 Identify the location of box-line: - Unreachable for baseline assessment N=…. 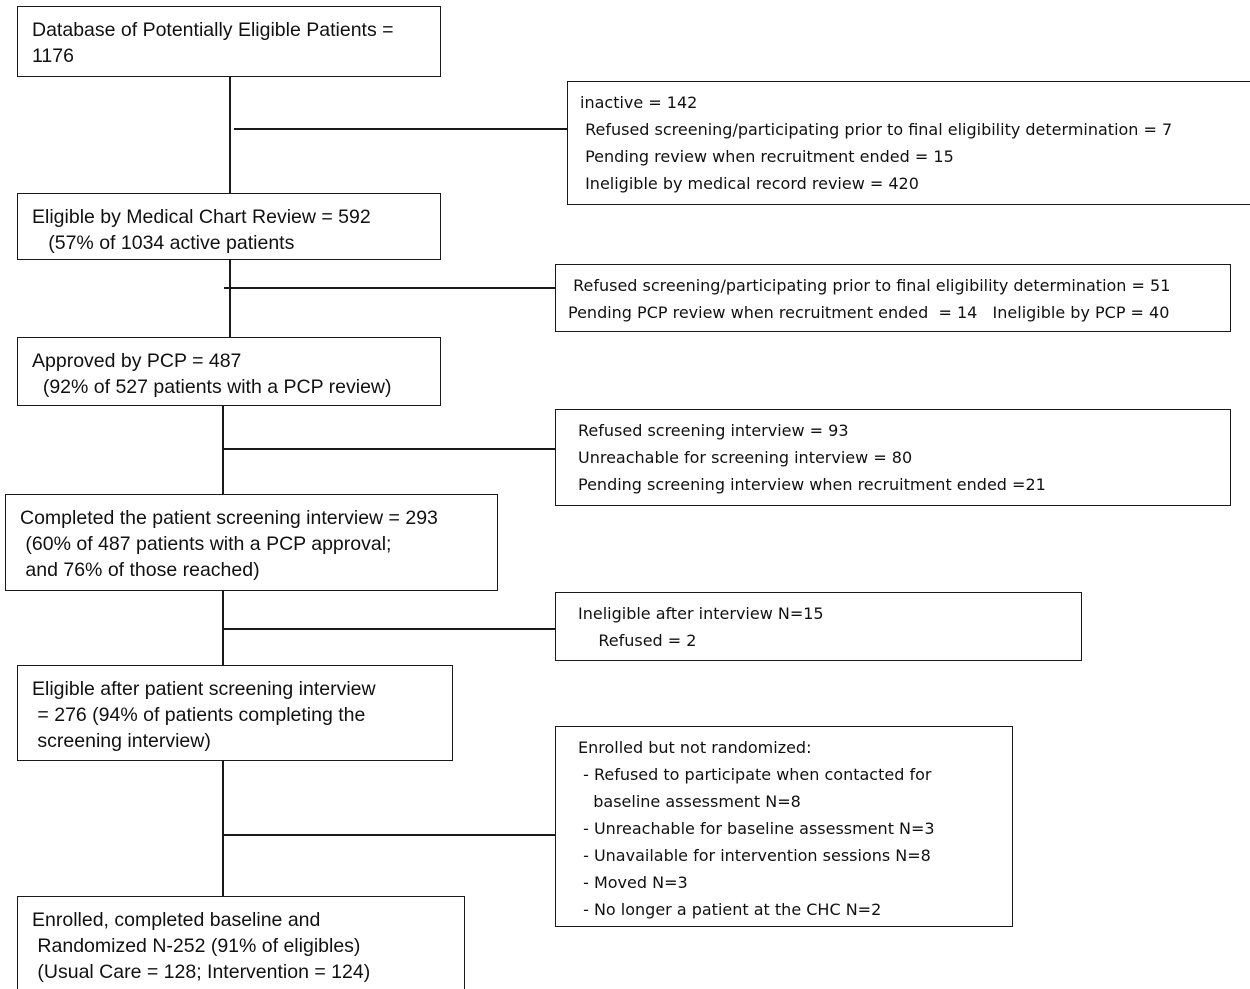
(756, 828).